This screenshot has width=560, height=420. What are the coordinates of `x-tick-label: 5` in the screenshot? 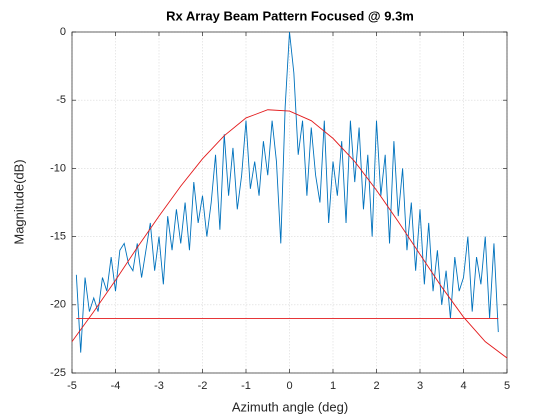 It's located at (507, 386).